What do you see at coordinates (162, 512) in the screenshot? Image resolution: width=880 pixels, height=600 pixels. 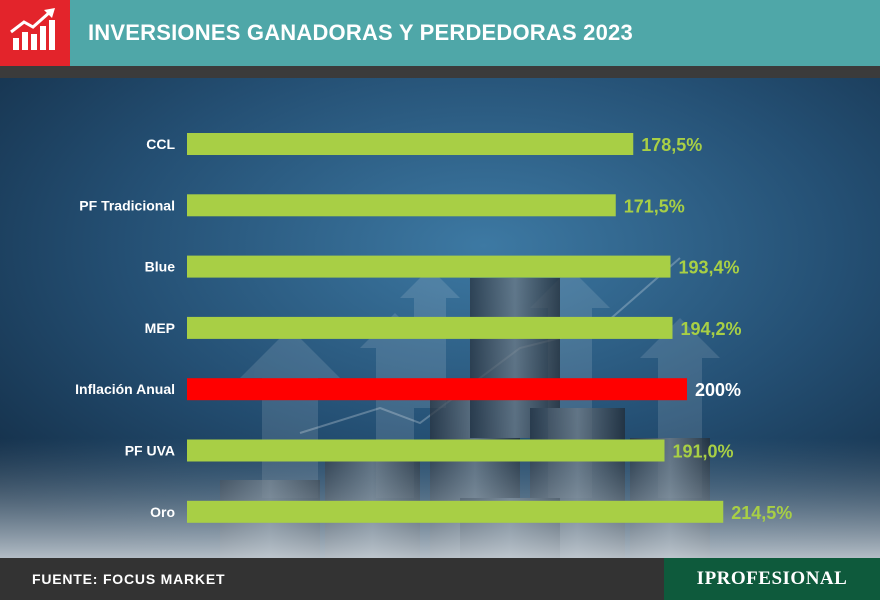 I see `category-label-oro: Oro` at bounding box center [162, 512].